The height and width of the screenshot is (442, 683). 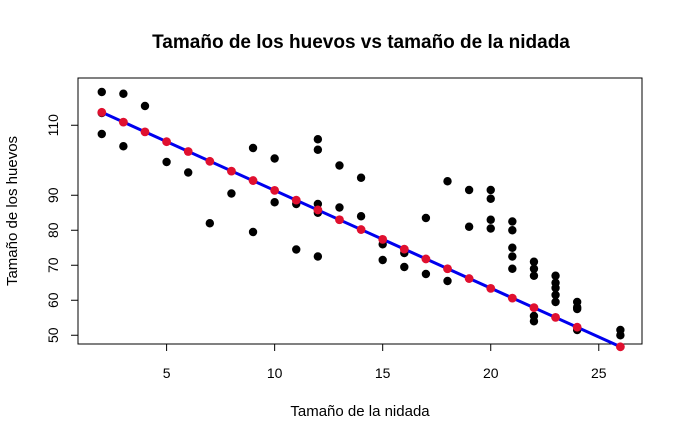 I want to click on x-tick-label: 10, so click(x=275, y=373).